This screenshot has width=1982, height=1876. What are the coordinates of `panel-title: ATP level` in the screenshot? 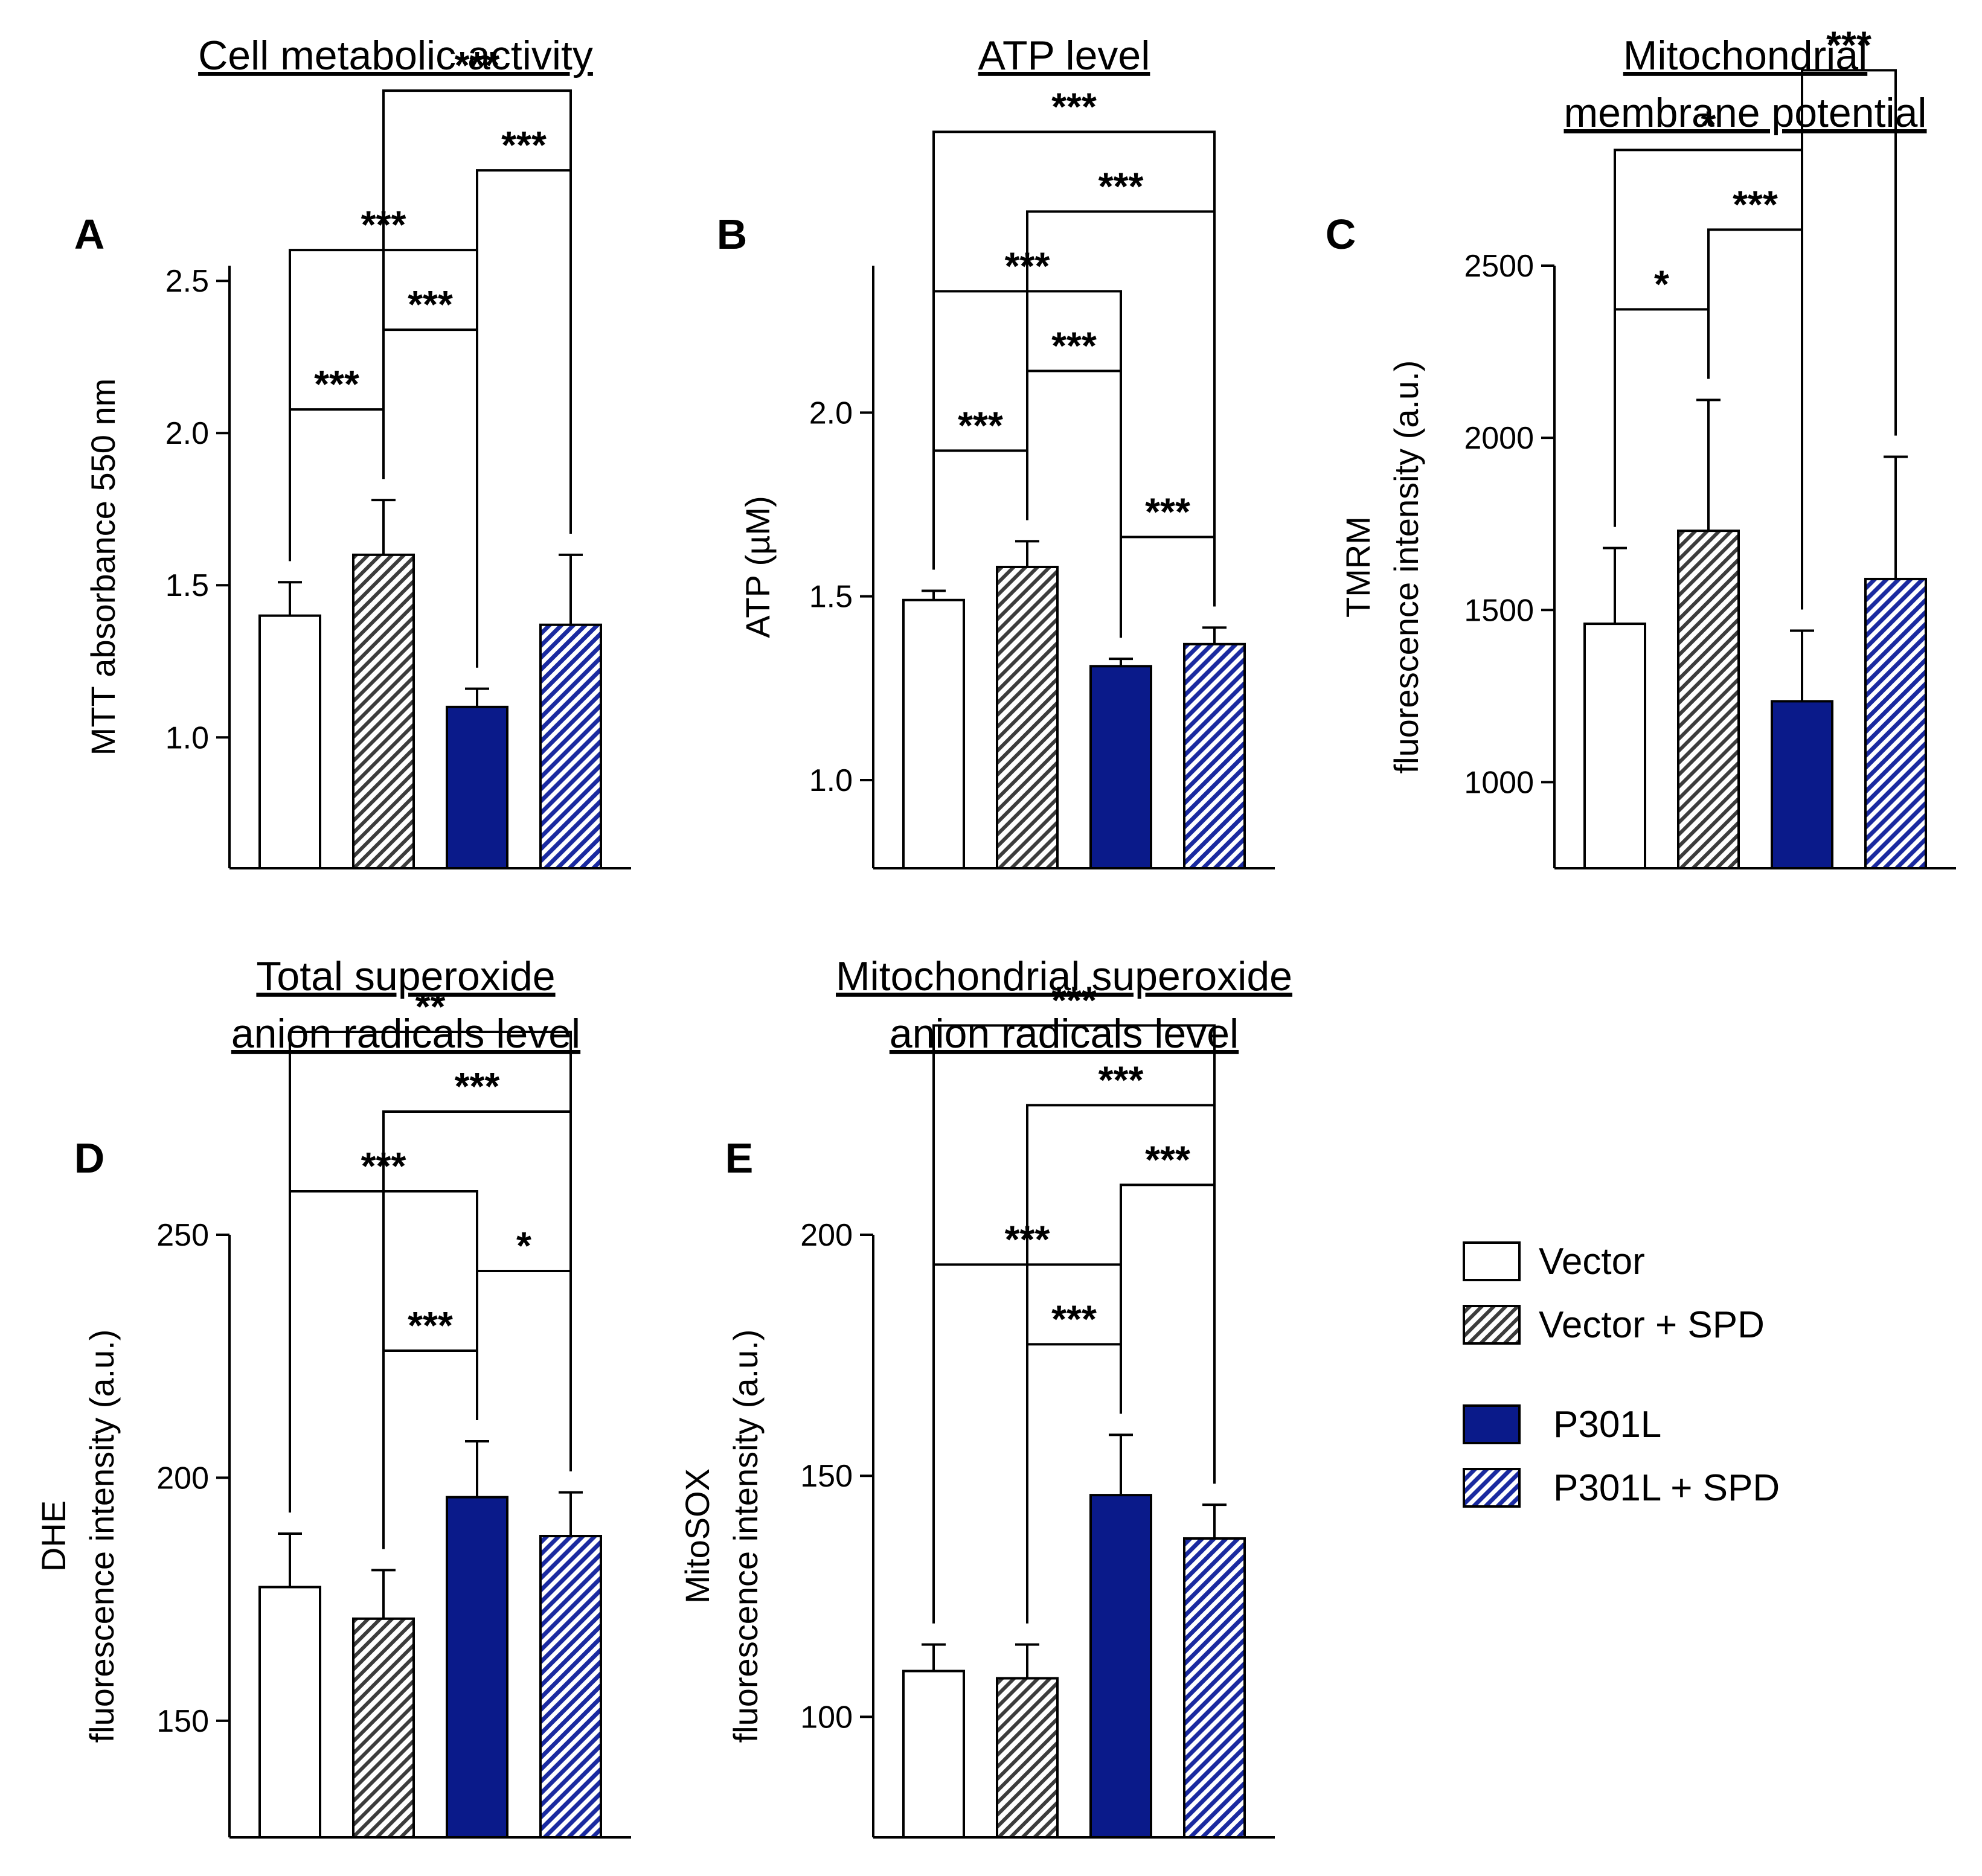 It's located at (1064, 55).